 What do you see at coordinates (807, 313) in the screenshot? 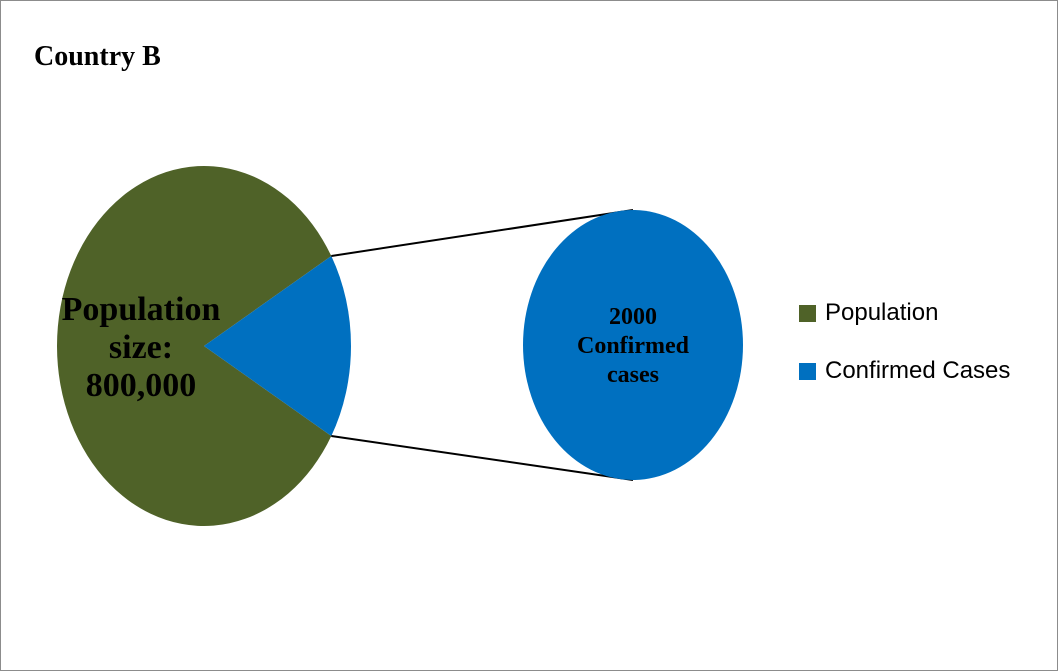
I see `legend-swatch-population` at bounding box center [807, 313].